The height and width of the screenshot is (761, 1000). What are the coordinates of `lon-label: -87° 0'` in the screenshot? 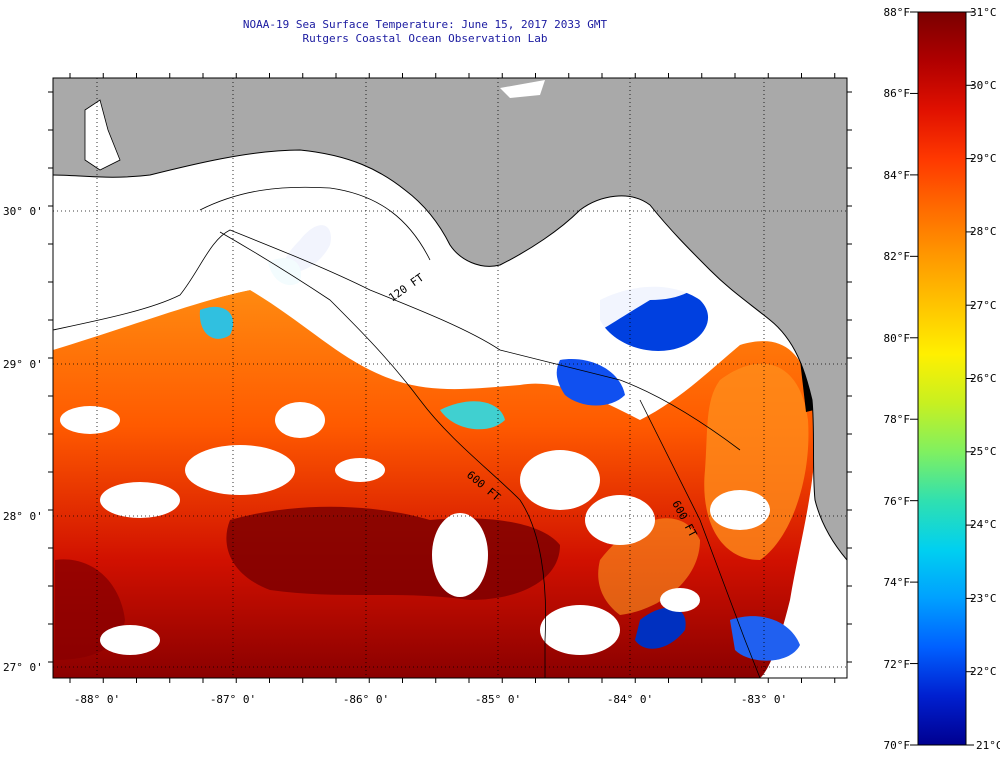 It's located at (233, 699).